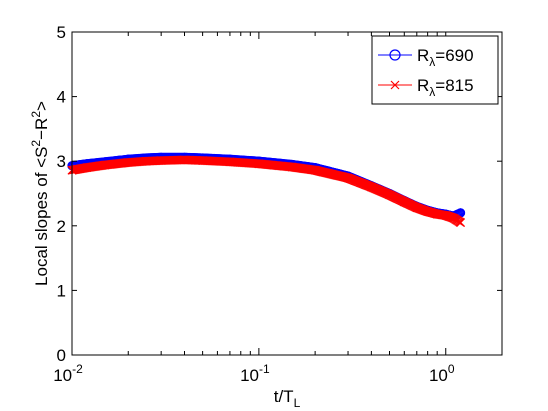 The width and height of the screenshot is (548, 411). What do you see at coordinates (451, 369) in the screenshot?
I see `x-tick-exponent: 0` at bounding box center [451, 369].